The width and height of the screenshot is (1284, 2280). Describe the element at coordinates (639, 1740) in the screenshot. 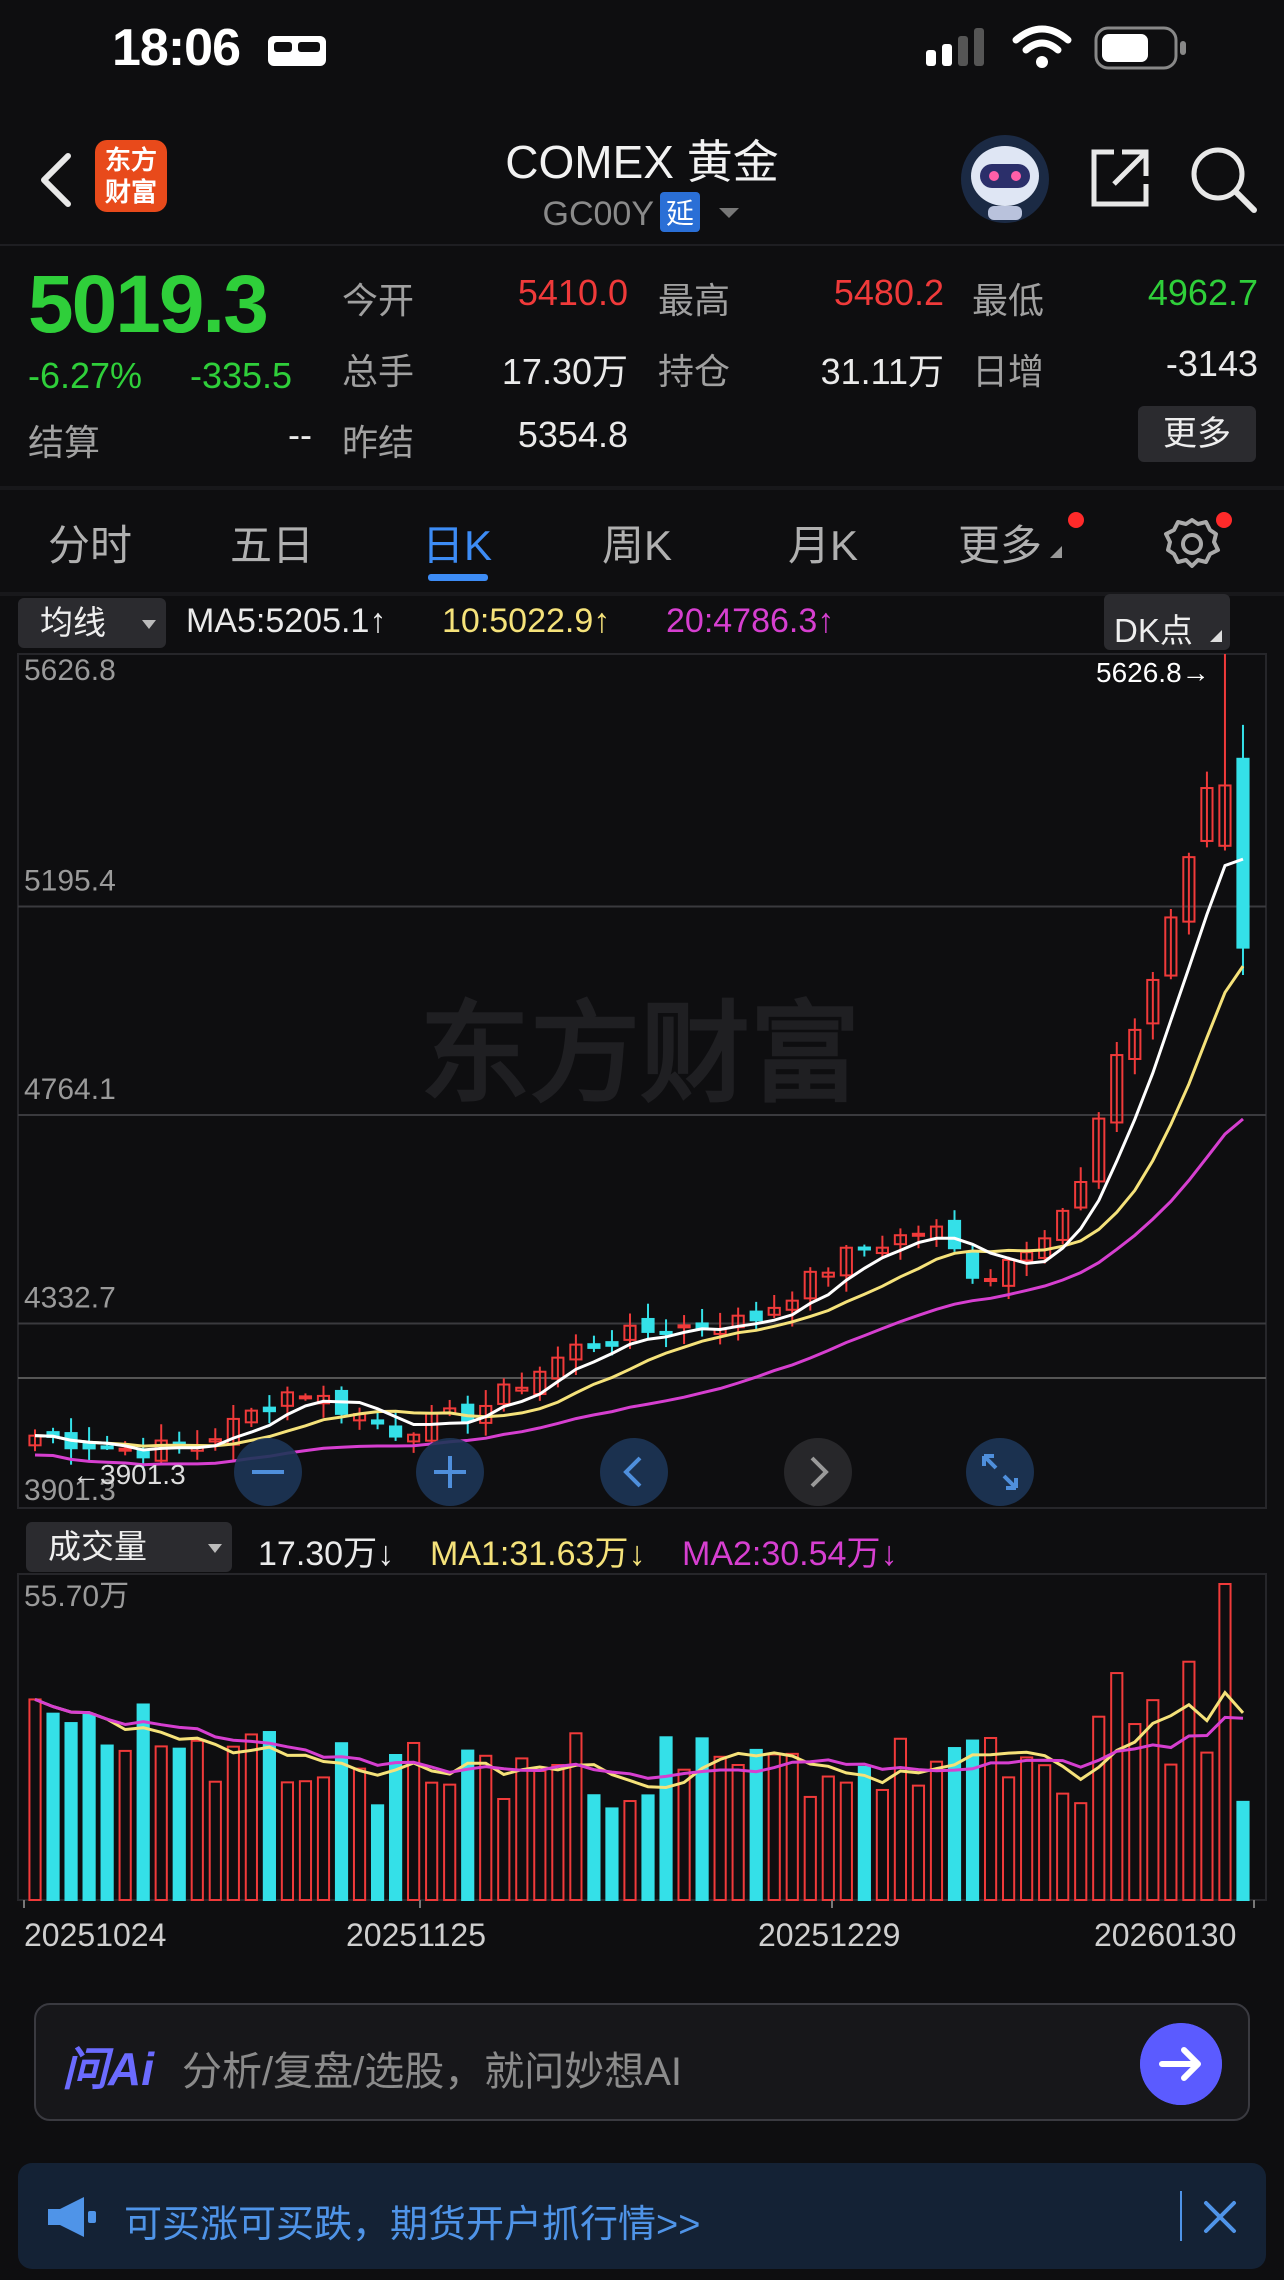

I see `volume-ma1-line` at that location.